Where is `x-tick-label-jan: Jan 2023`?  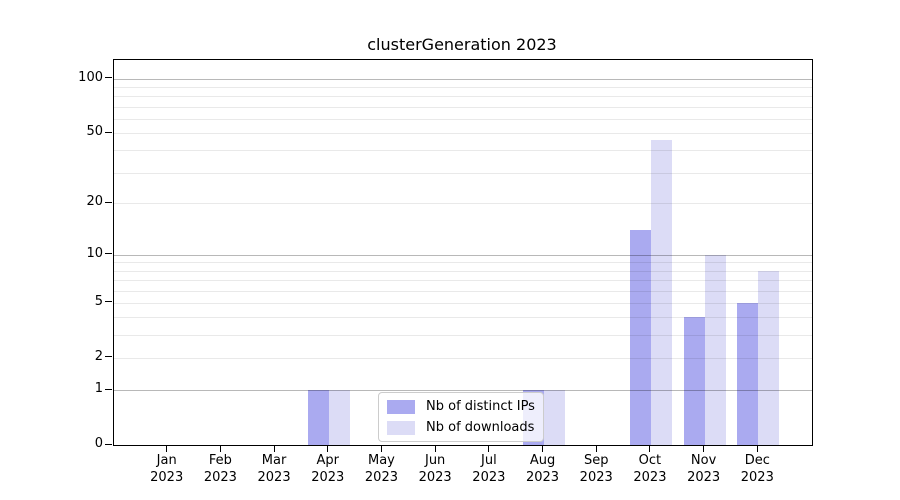 x-tick-label-jan: Jan 2023 is located at coordinates (167, 469).